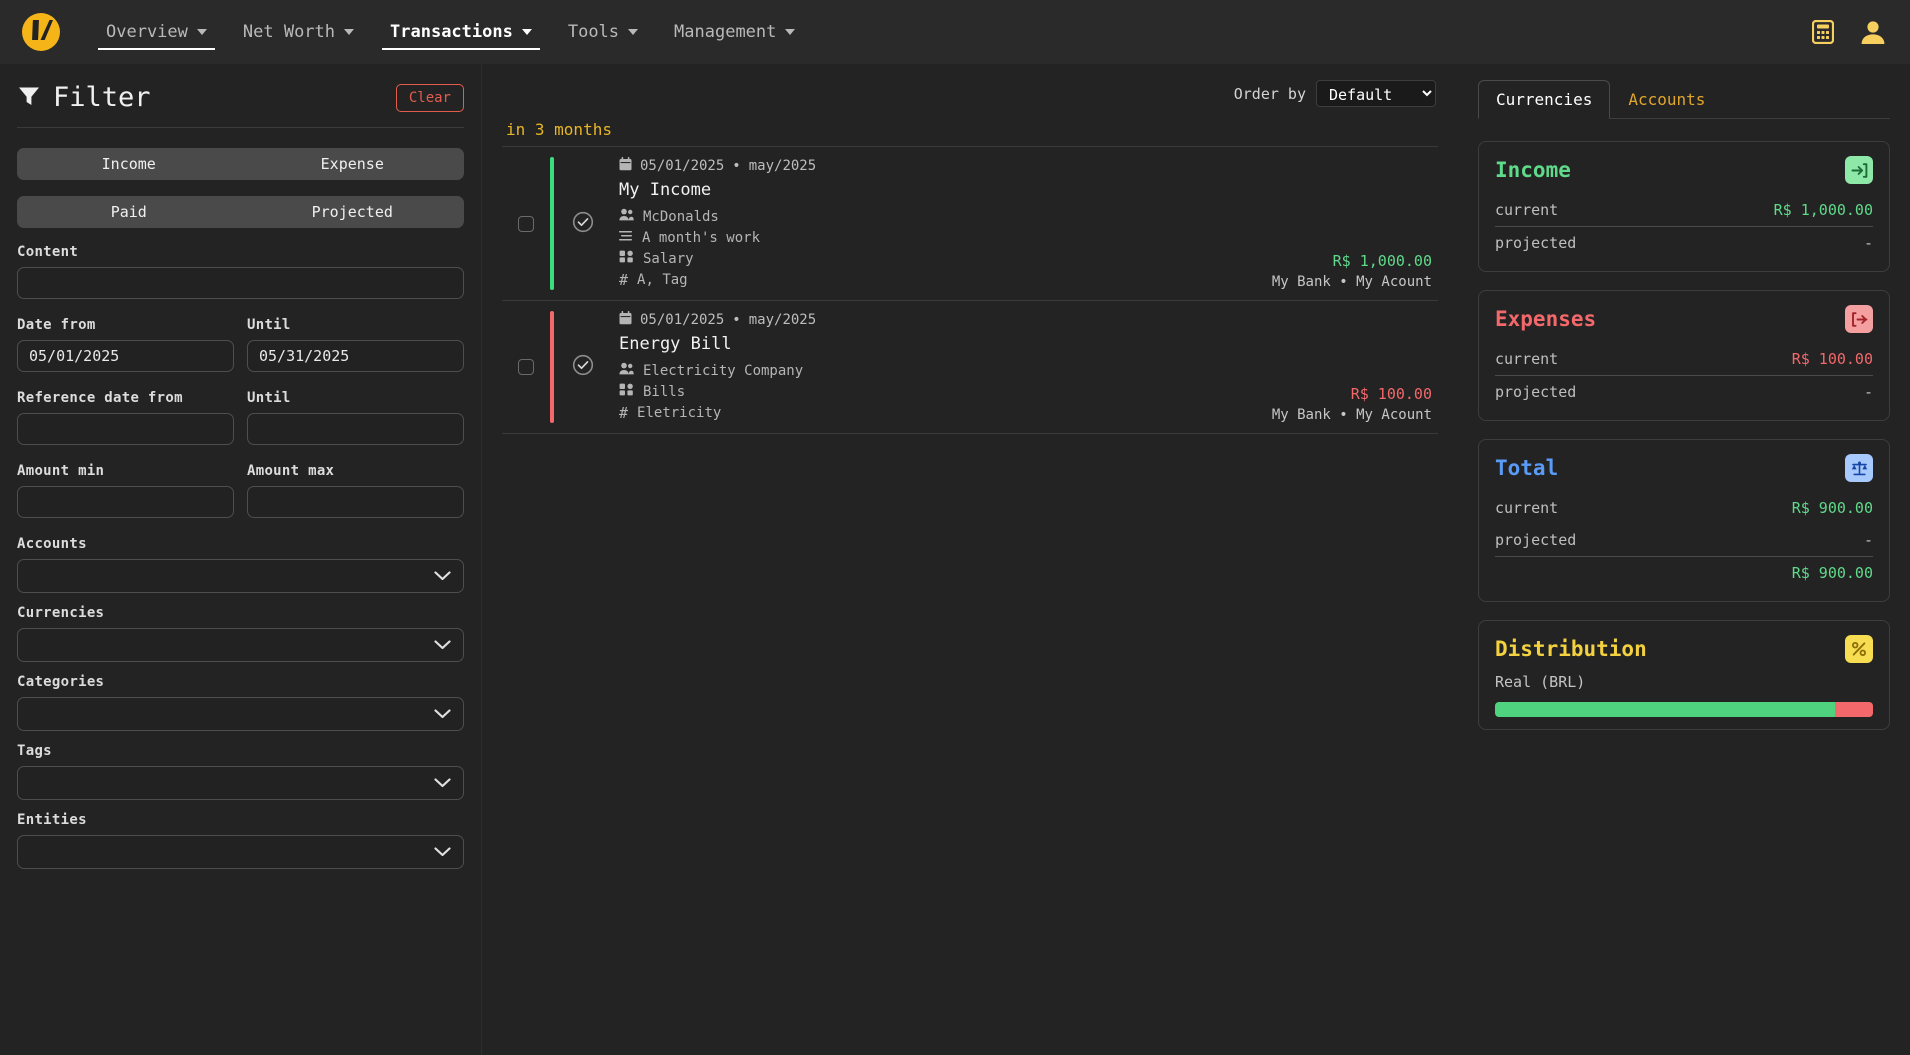 The height and width of the screenshot is (1055, 1910). Describe the element at coordinates (682, 320) in the screenshot. I see `row-date: 05/01/2025` at that location.